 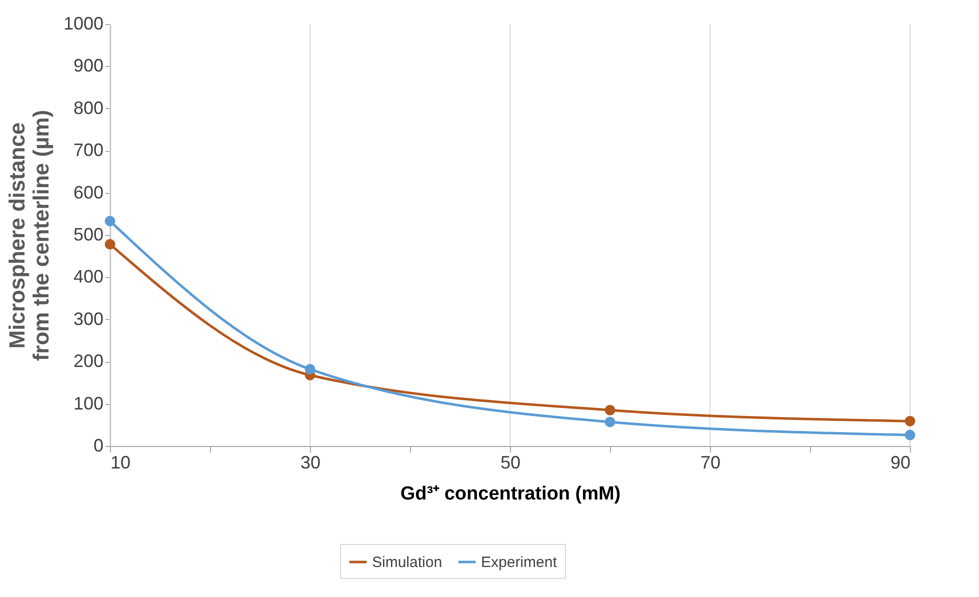 What do you see at coordinates (29, 236) in the screenshot?
I see `y-axis-title: Microsphere distance from the centerline (µm)` at bounding box center [29, 236].